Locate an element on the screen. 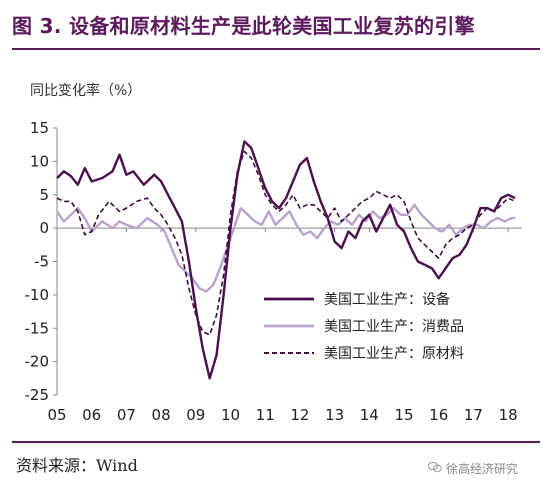  y-tick-label: 5 is located at coordinates (44, 195).